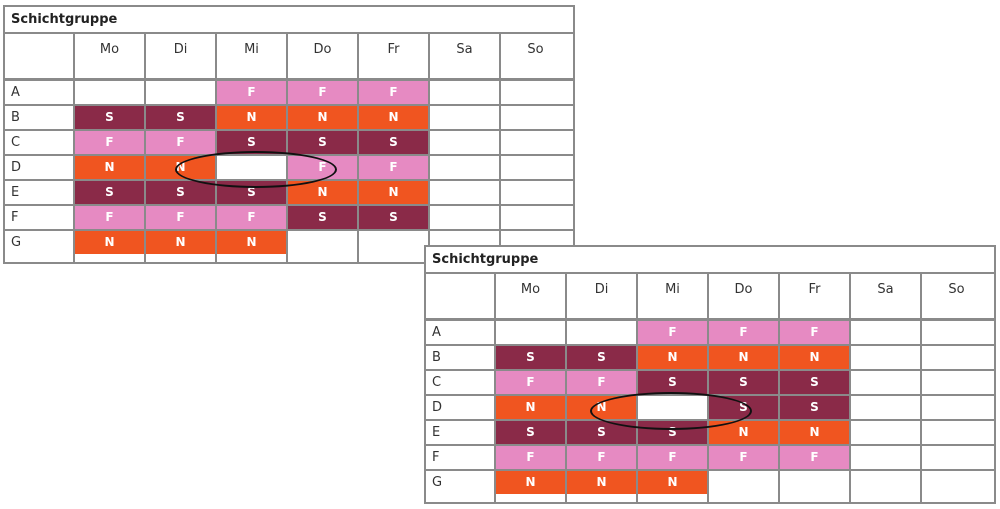  Describe the element at coordinates (436, 357) in the screenshot. I see `group-label: B` at that location.